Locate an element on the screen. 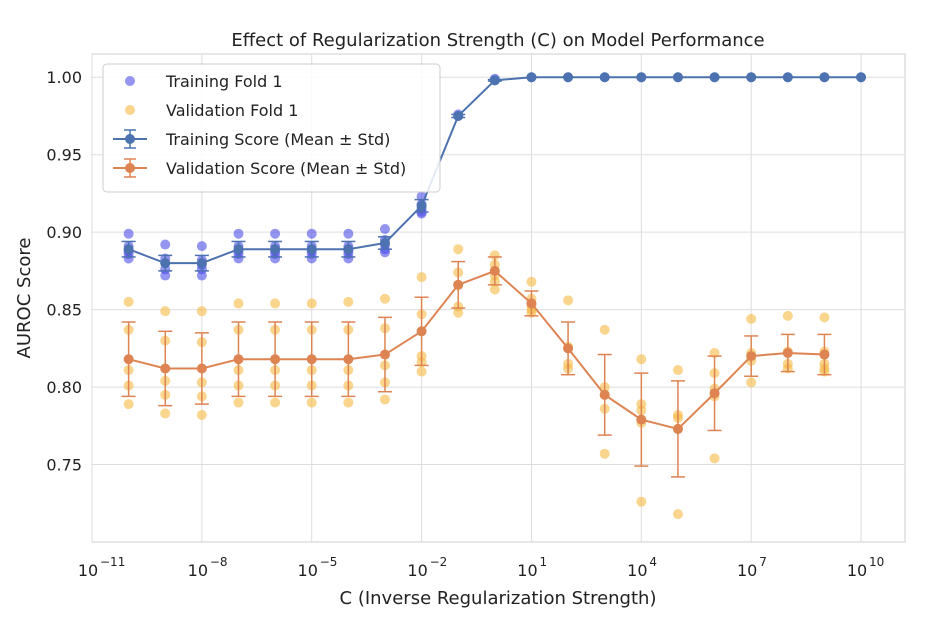 This screenshot has height=618, width=930. y-tick-label: 1.00 is located at coordinates (64, 77).